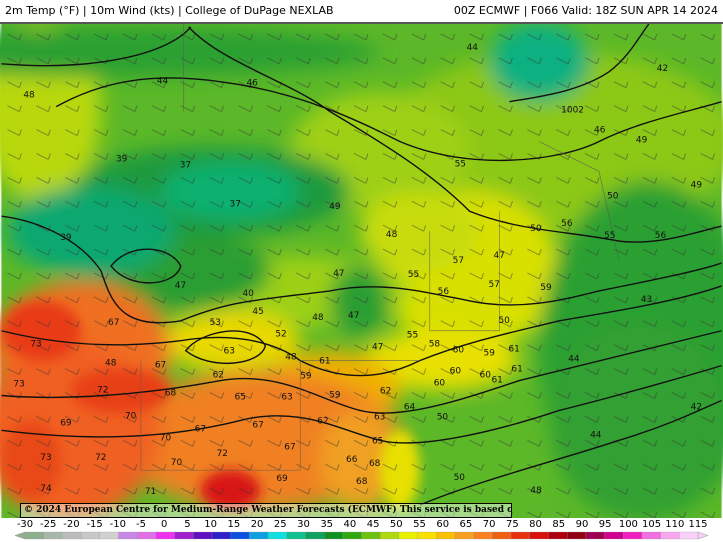 The height and width of the screenshot is (542, 723). What do you see at coordinates (46, 489) in the screenshot?
I see `temperature-label: 74` at bounding box center [46, 489].